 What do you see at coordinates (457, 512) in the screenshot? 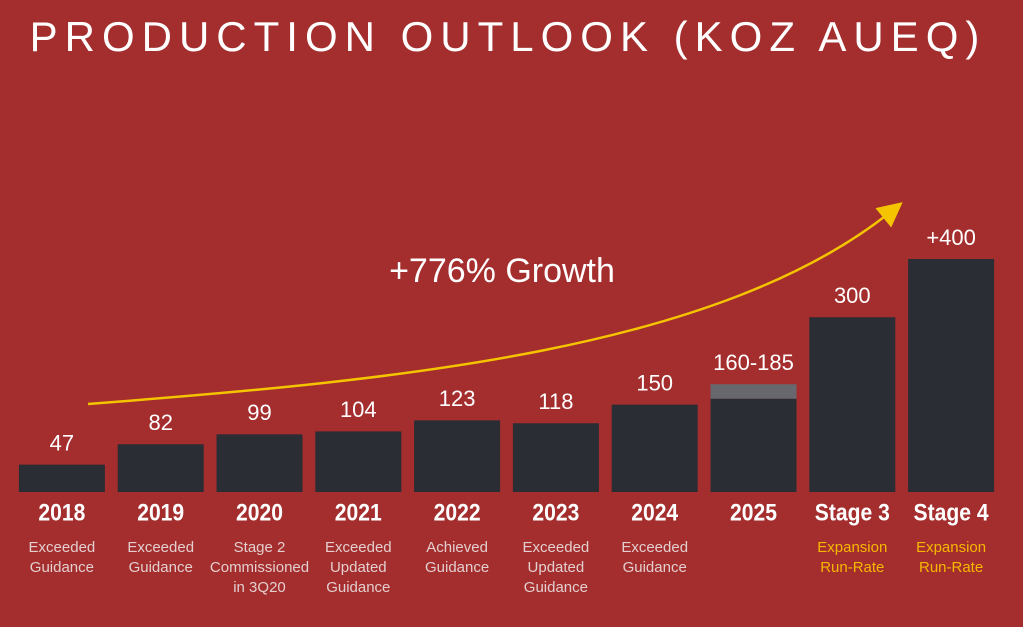
I see `x-tick-label: 2022` at bounding box center [457, 512].